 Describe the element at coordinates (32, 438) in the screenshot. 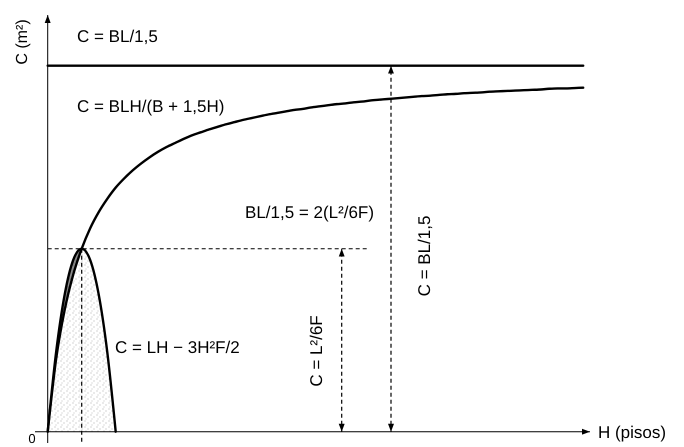

I see `annotation: 0` at that location.